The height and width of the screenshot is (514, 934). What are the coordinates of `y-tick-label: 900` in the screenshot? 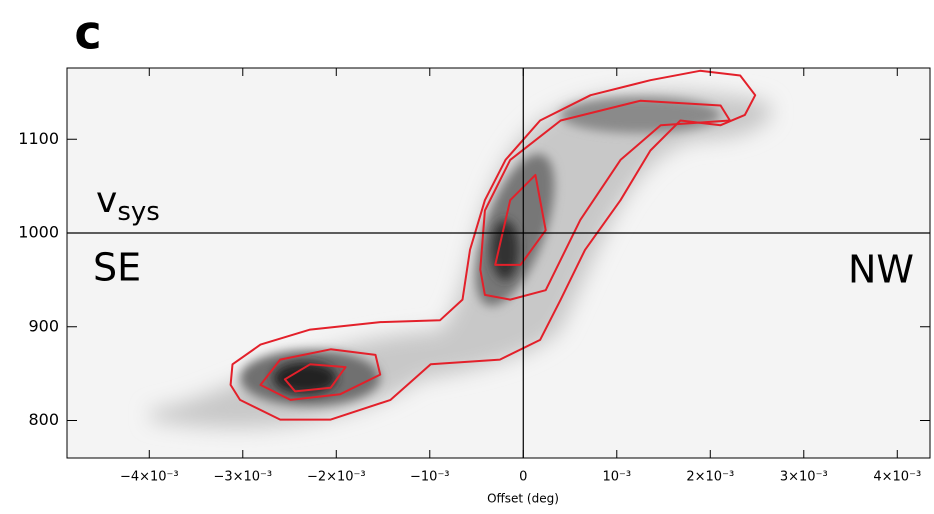 It's located at (43, 325).